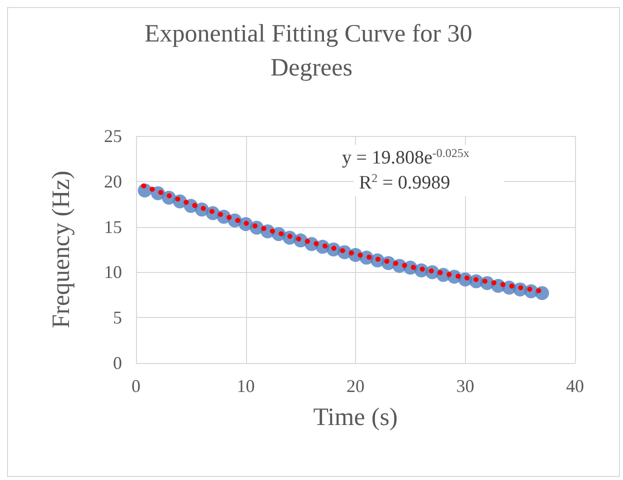  Describe the element at coordinates (113, 272) in the screenshot. I see `y-tick-label: 10` at that location.